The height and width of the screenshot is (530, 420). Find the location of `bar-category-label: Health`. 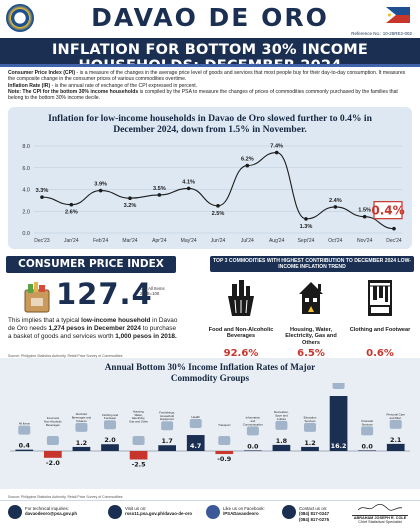

bar-category-label: Health is located at coordinates (196, 417).